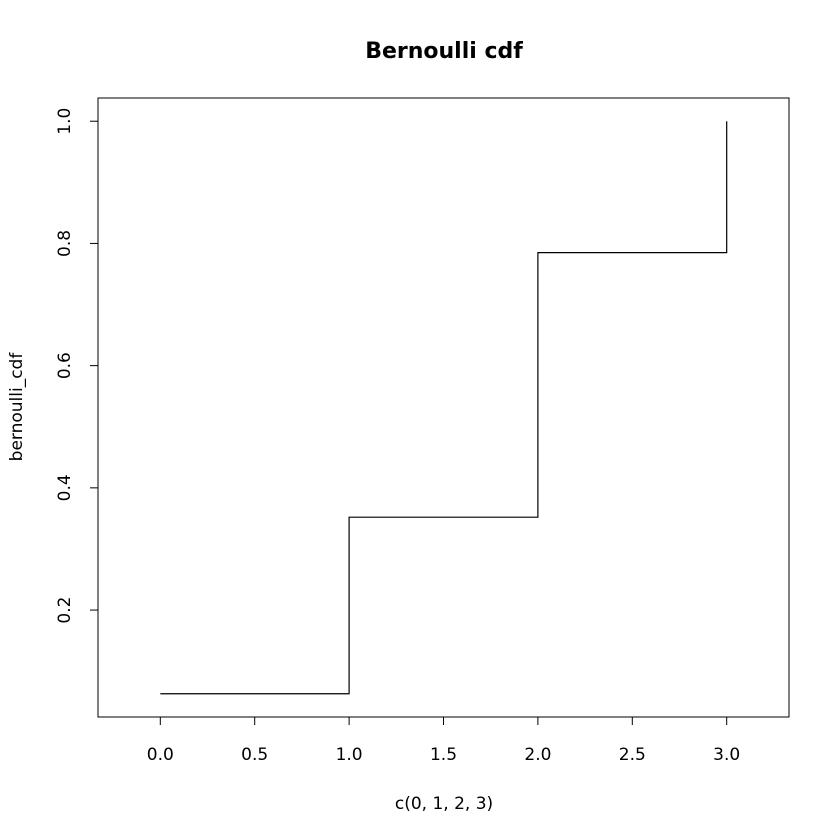  Describe the element at coordinates (76, 366) in the screenshot. I see `y-axis: 0.2 0.4 0.6 0.8 1.0` at that location.